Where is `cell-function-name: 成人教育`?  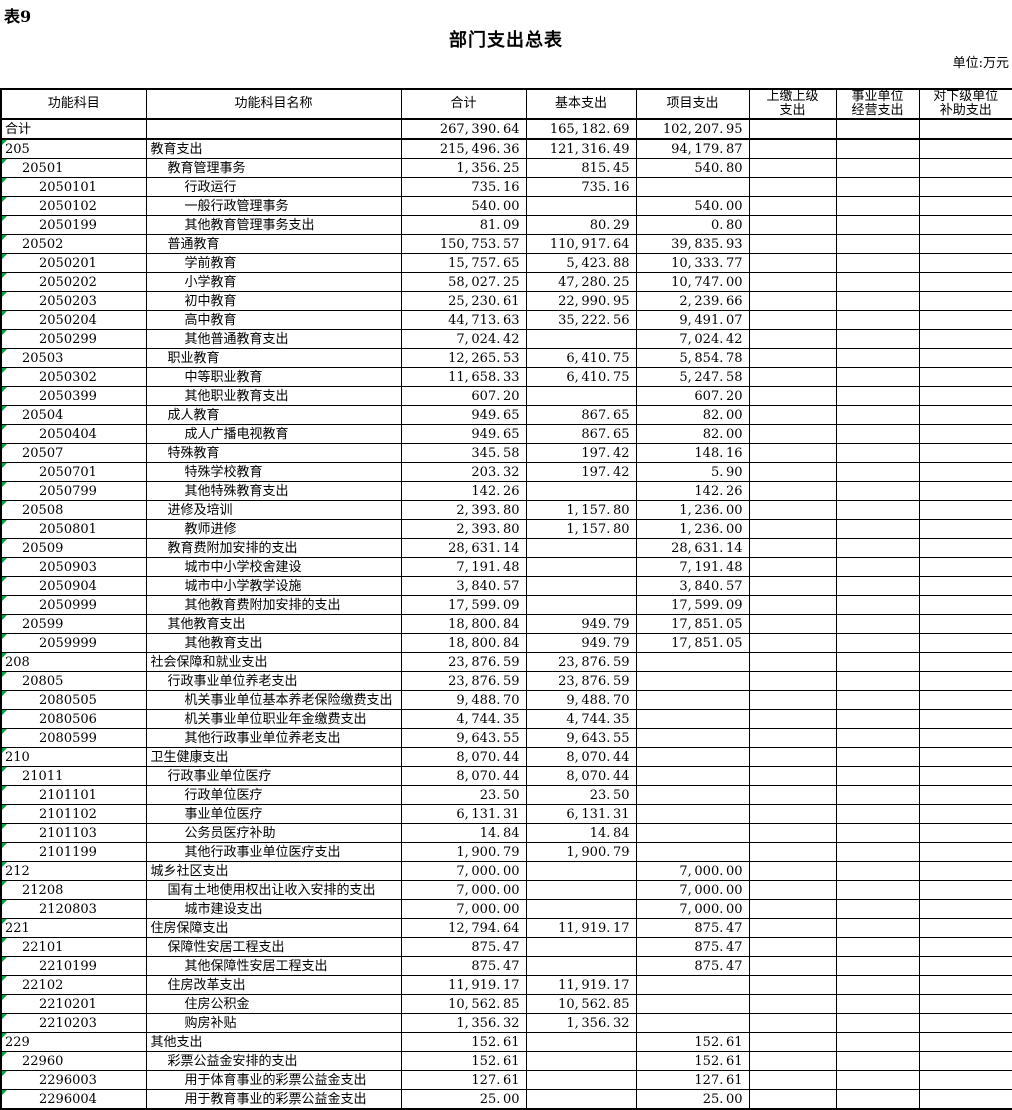 cell-function-name: 成人教育 is located at coordinates (273, 415).